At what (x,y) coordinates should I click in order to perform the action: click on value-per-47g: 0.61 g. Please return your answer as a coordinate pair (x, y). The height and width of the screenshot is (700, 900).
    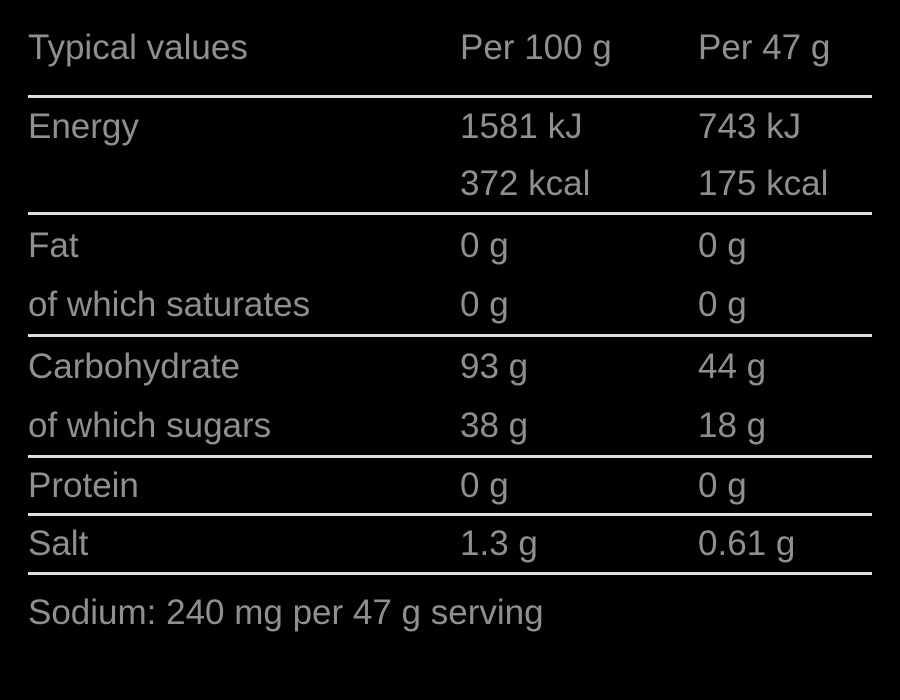
    Looking at the image, I should click on (747, 543).